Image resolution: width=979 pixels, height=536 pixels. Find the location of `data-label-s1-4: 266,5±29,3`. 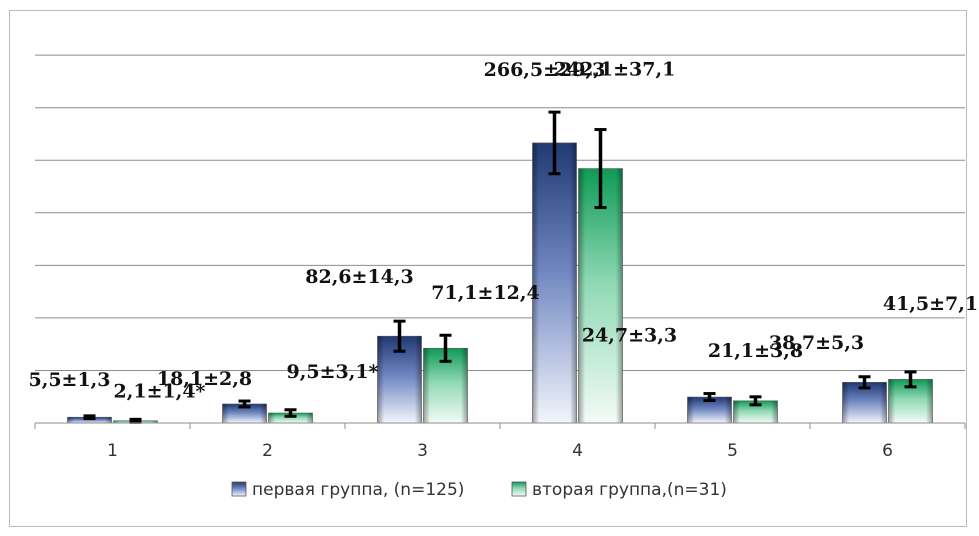

data-label-s1-4: 266,5±29,3 is located at coordinates (545, 70).